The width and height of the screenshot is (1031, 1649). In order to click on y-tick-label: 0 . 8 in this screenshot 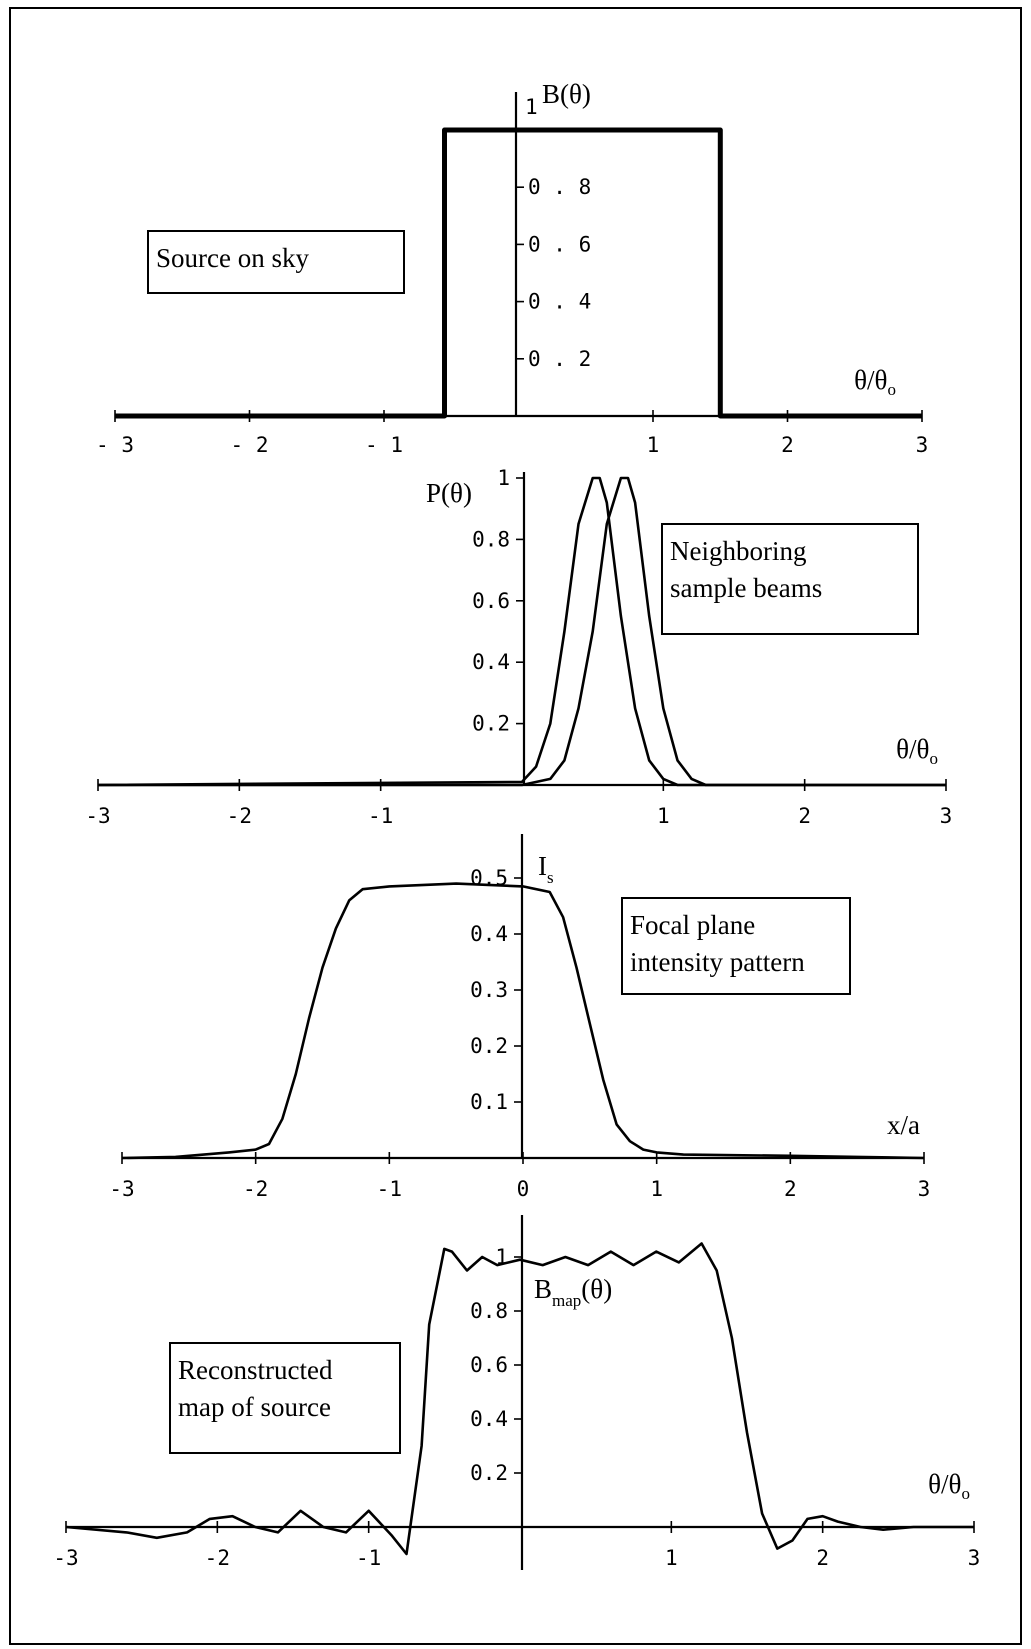, I will do `click(559, 187)`.